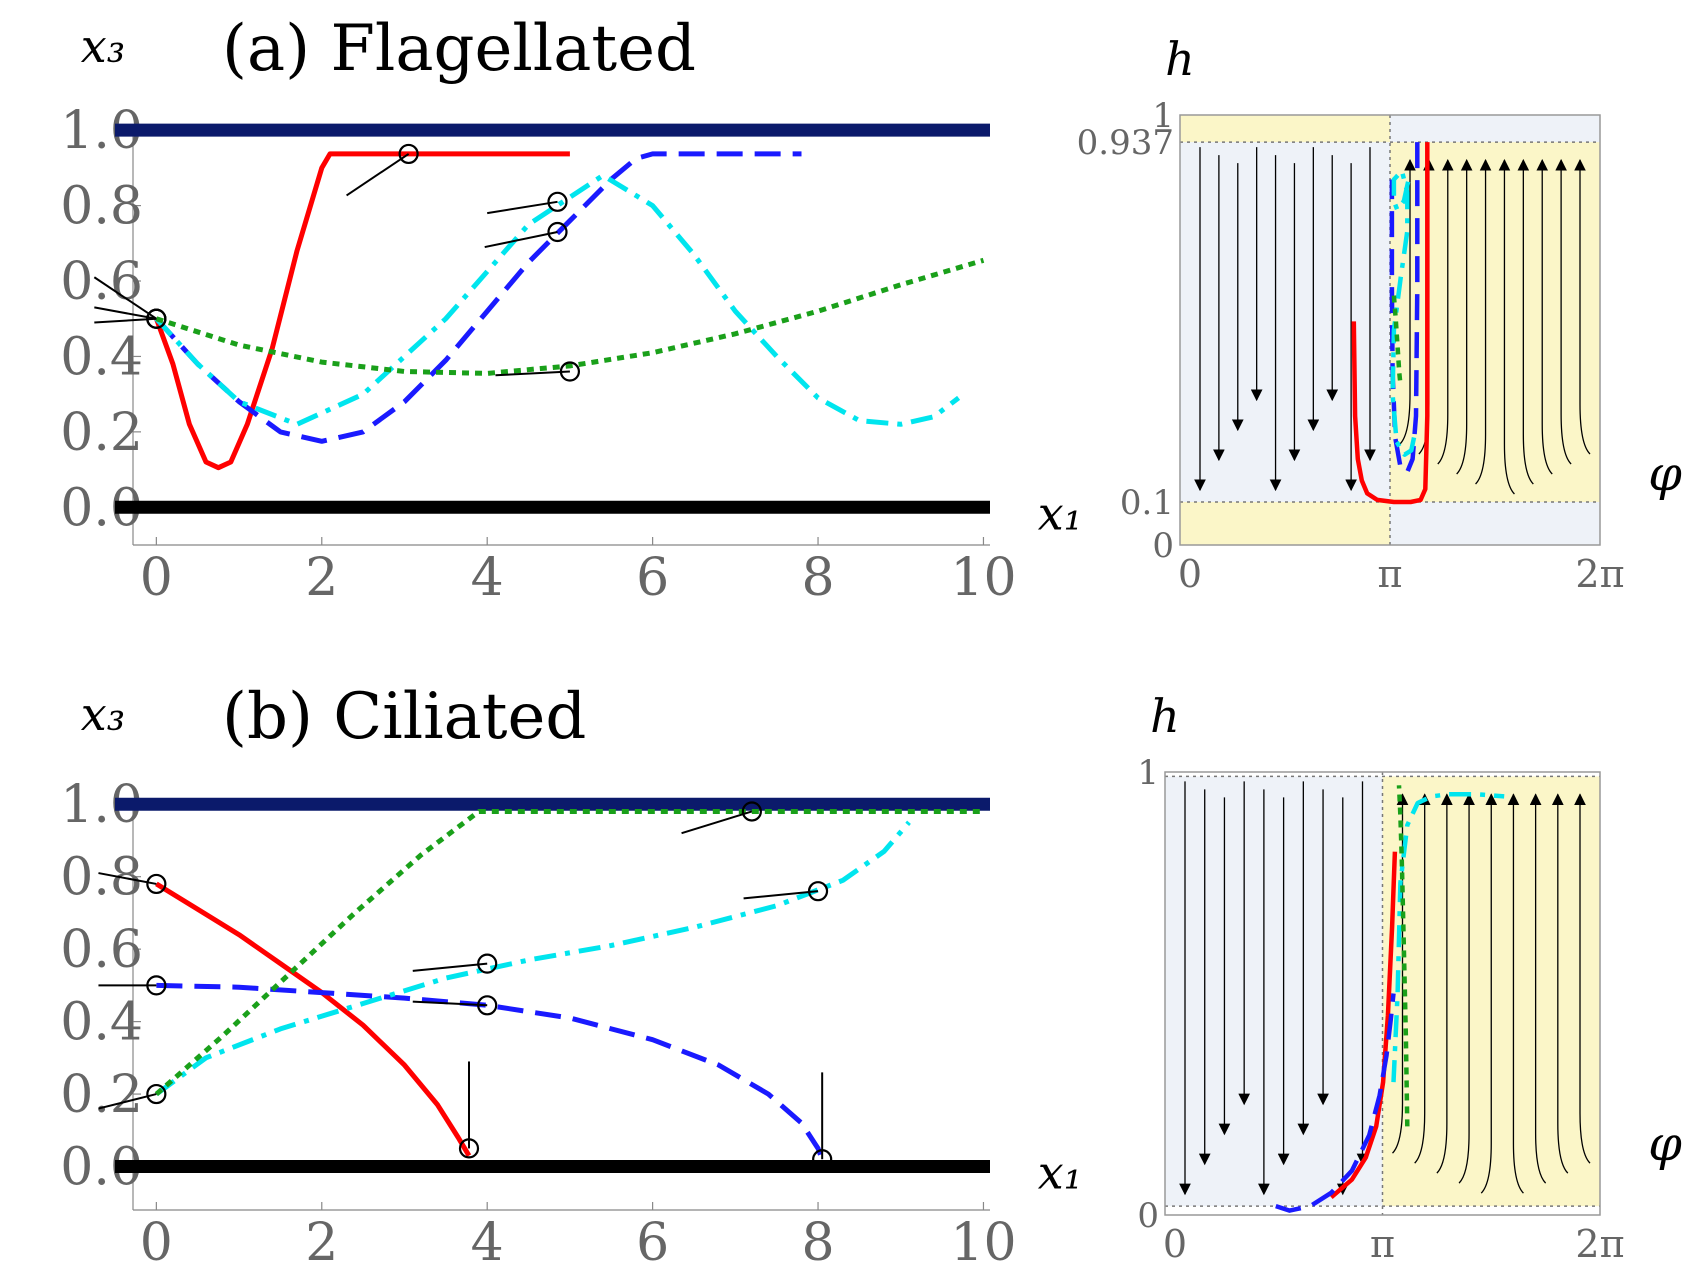 The image size is (1700, 1275). I want to click on region-down-shade, so click(1274, 991).